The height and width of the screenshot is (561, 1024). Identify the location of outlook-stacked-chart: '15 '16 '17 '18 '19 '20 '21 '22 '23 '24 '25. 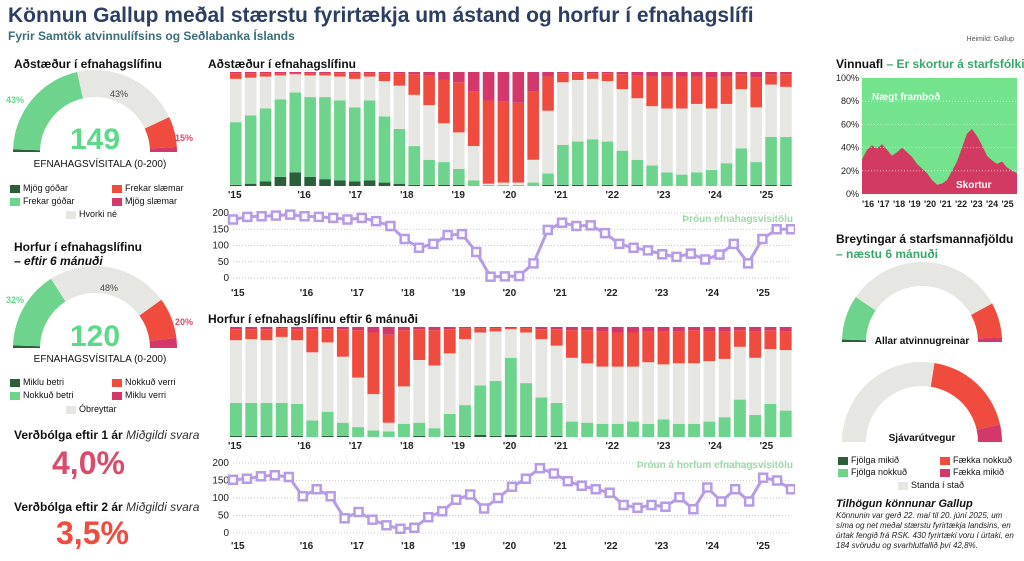
(510, 389).